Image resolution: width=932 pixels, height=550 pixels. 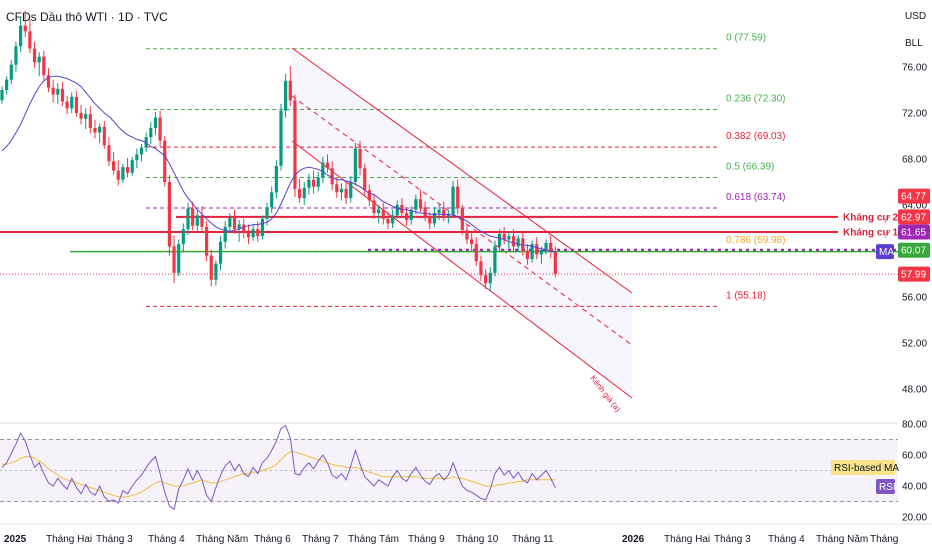 What do you see at coordinates (885, 486) in the screenshot?
I see `rsi-tag-bg` at bounding box center [885, 486].